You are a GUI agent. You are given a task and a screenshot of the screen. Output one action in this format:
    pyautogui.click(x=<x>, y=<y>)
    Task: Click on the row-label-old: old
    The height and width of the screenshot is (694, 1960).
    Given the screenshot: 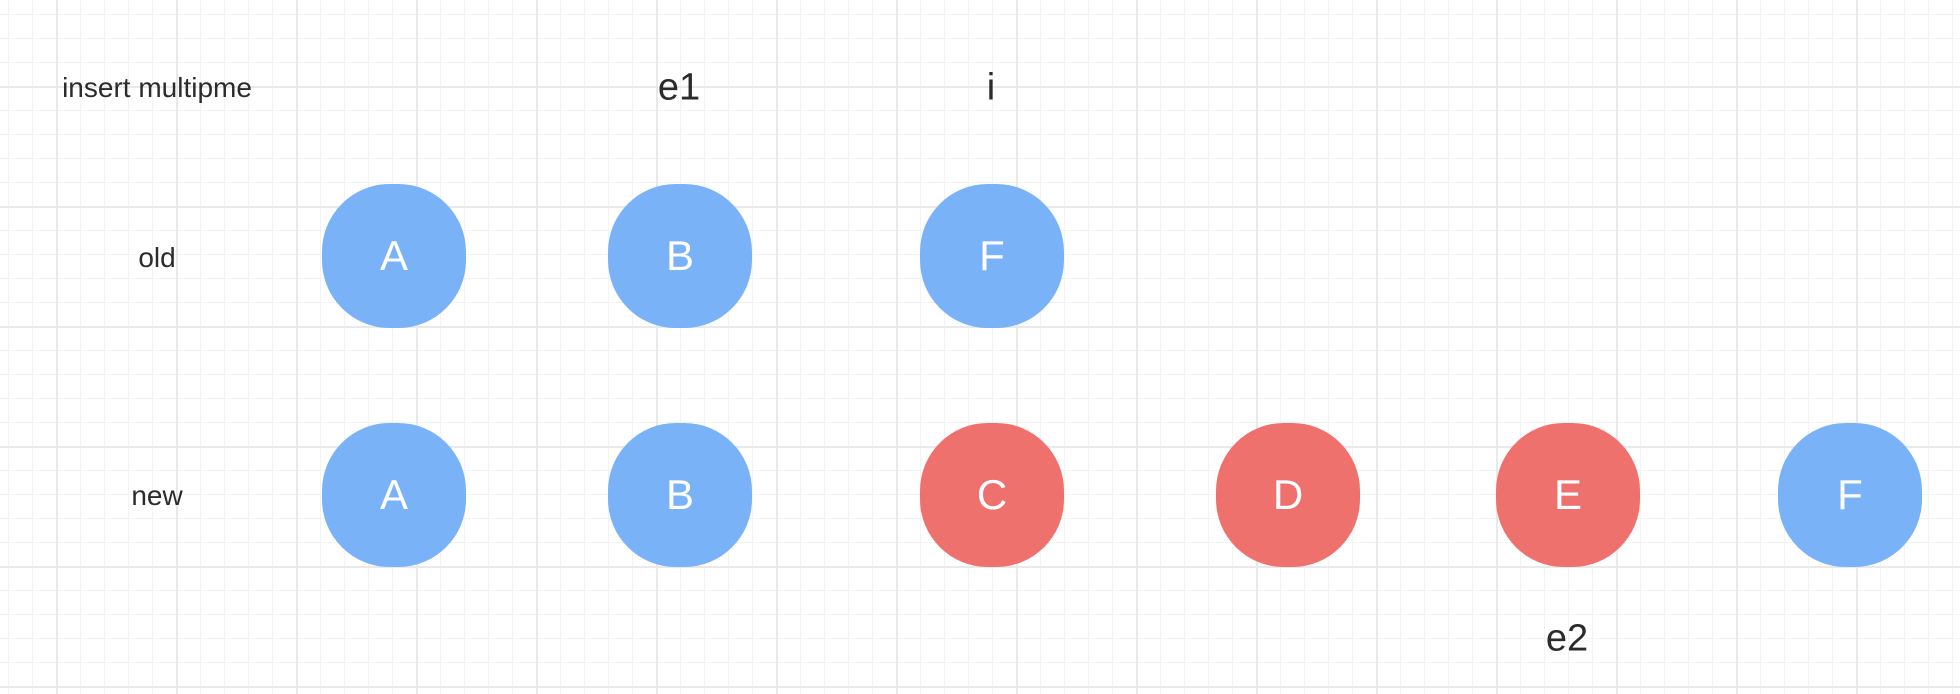 What is the action you would take?
    pyautogui.click(x=157, y=257)
    